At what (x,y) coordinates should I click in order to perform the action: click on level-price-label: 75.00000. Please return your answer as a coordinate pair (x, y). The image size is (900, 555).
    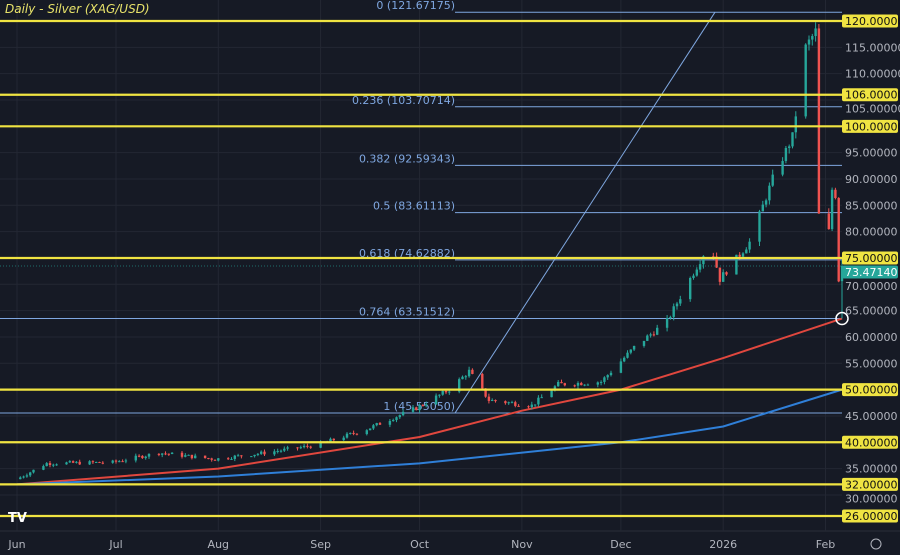
    Looking at the image, I should click on (871, 258).